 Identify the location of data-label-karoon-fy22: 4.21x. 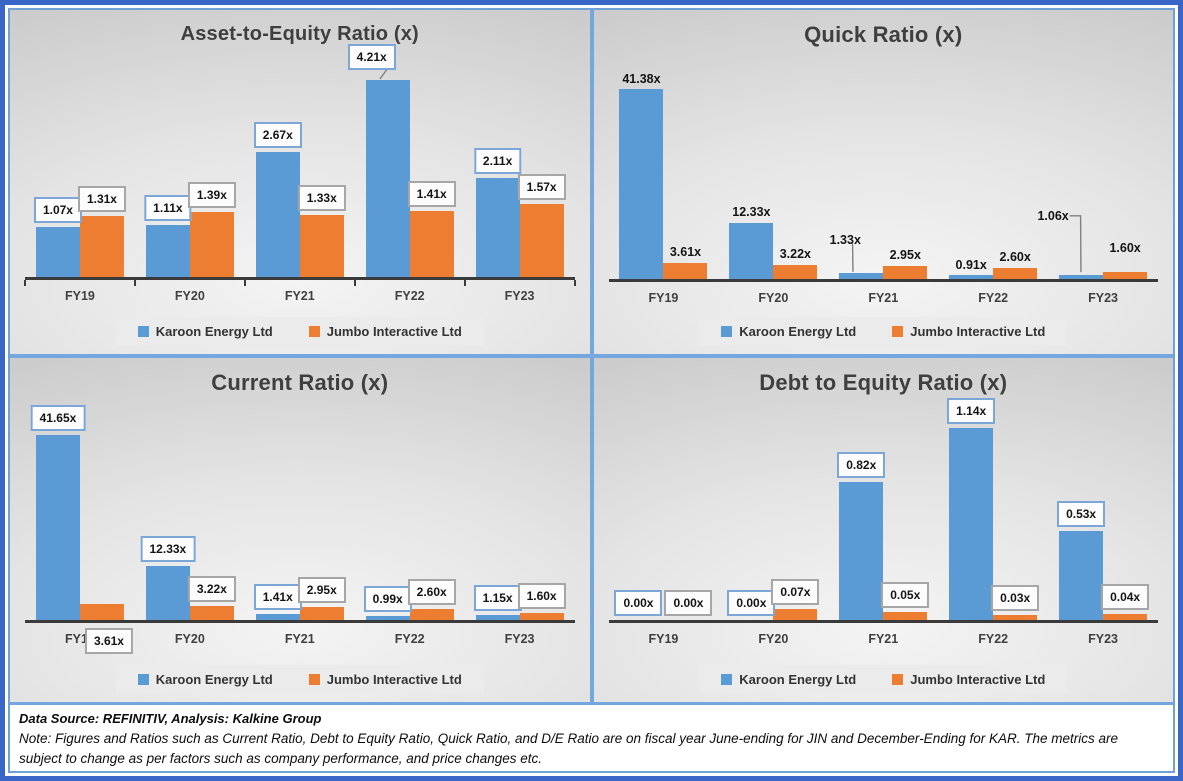
(371, 57).